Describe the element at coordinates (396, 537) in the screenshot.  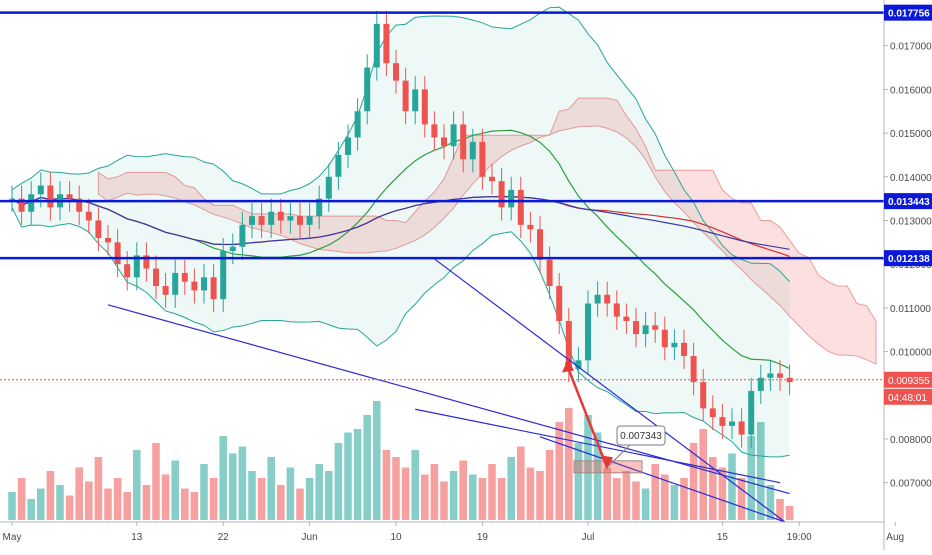
I see `time-tick-label: 10` at that location.